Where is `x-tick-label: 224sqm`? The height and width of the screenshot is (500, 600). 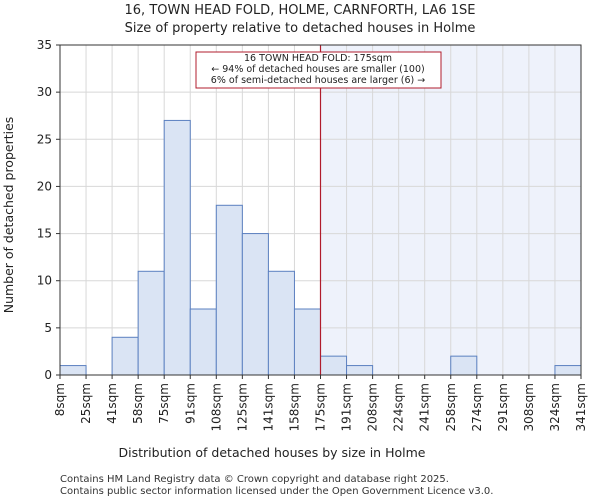
x-tick-label: 224sqm is located at coordinates (399, 407).